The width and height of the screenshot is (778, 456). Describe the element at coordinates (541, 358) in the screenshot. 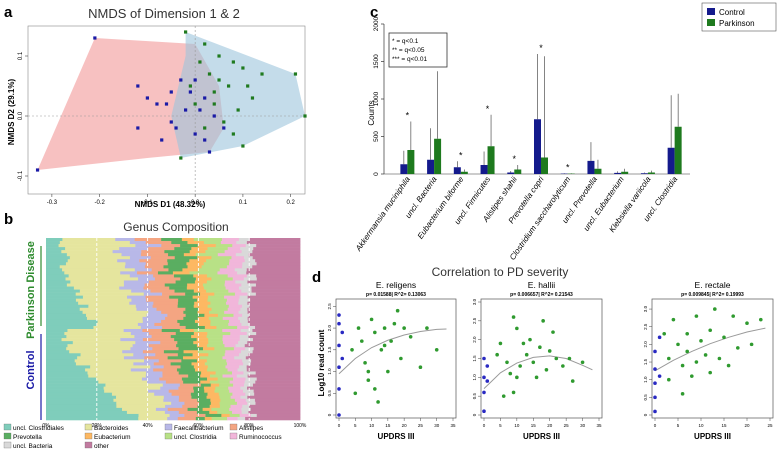

I see `subplot-frame` at that location.